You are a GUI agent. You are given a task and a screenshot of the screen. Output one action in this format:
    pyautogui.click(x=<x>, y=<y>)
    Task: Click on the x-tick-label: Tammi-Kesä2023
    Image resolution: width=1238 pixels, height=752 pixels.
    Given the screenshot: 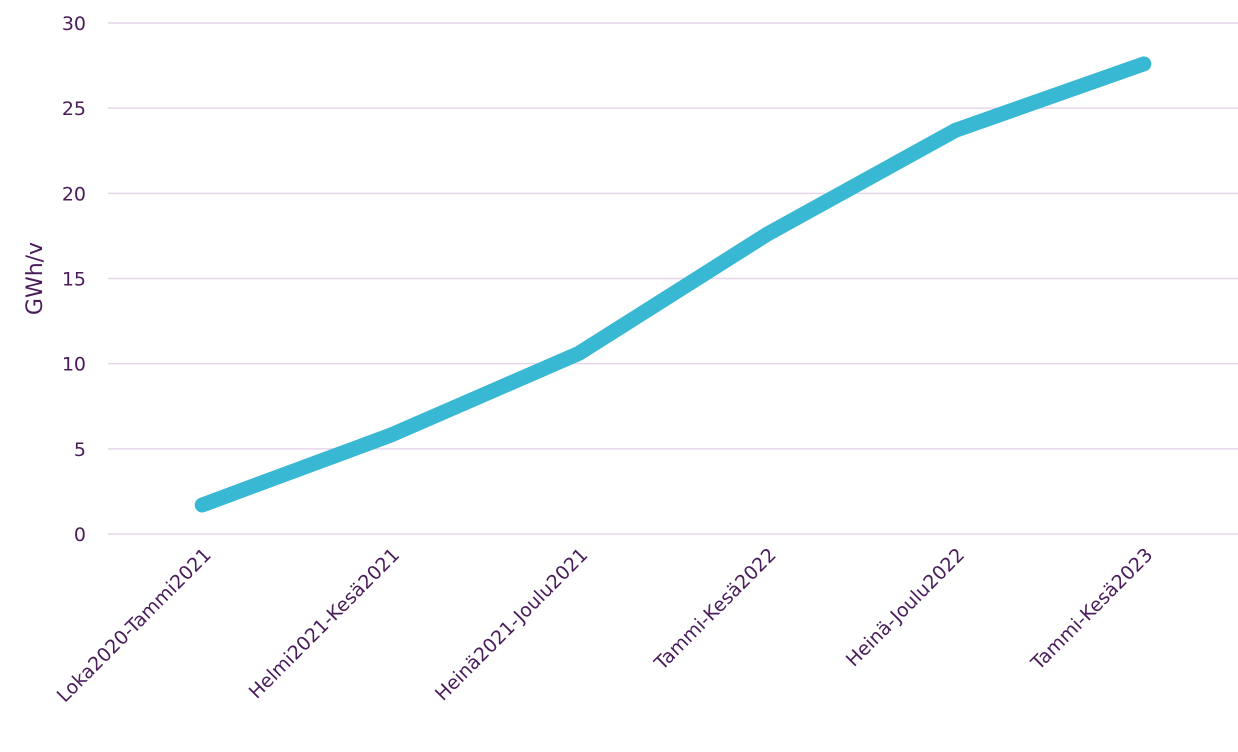 What is the action you would take?
    pyautogui.click(x=1091, y=609)
    